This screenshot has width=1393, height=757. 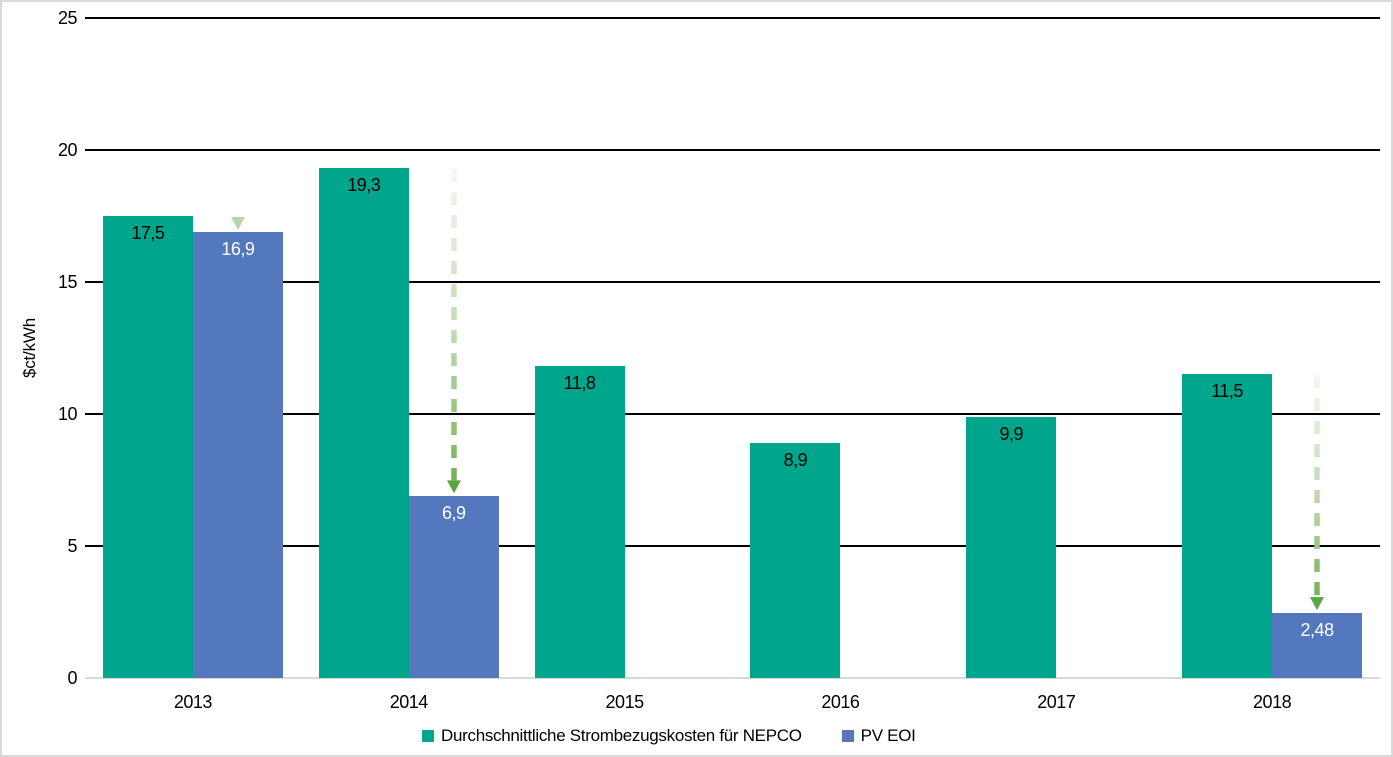 I want to click on legend-label: PV EOI, so click(x=888, y=735).